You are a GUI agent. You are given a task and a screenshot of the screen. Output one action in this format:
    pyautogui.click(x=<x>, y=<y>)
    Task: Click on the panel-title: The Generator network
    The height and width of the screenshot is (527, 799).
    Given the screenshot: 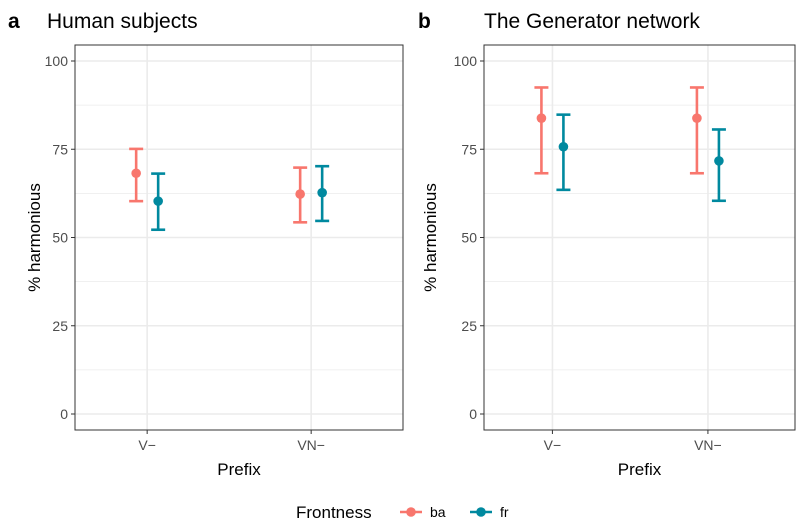 What is the action you would take?
    pyautogui.click(x=592, y=21)
    